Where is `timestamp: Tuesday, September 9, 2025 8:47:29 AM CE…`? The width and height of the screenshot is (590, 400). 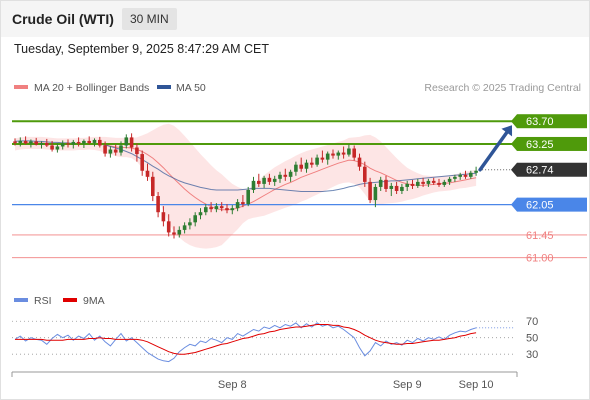
timestamp: Tuesday, September 9, 2025 8:47:29 AM CE… is located at coordinates (142, 49).